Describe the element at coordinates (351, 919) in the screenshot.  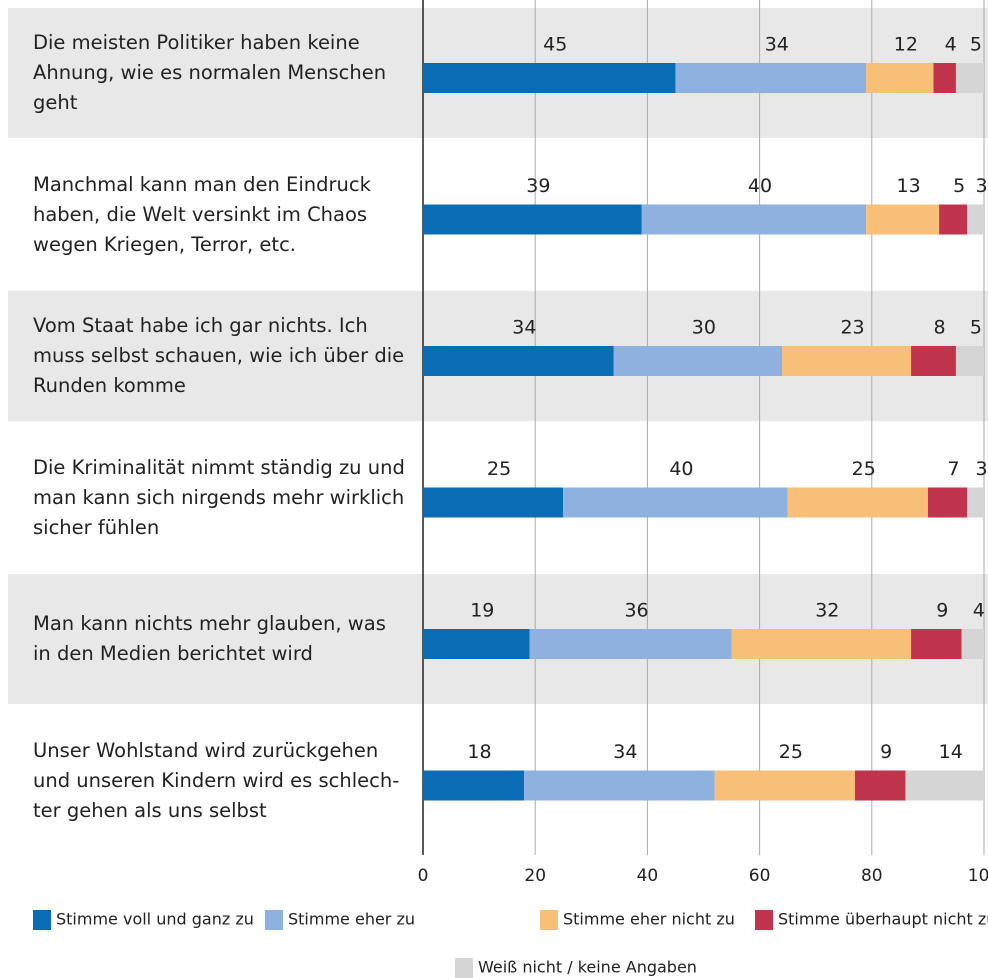
I see `legend-label: Stimme eher zu` at that location.